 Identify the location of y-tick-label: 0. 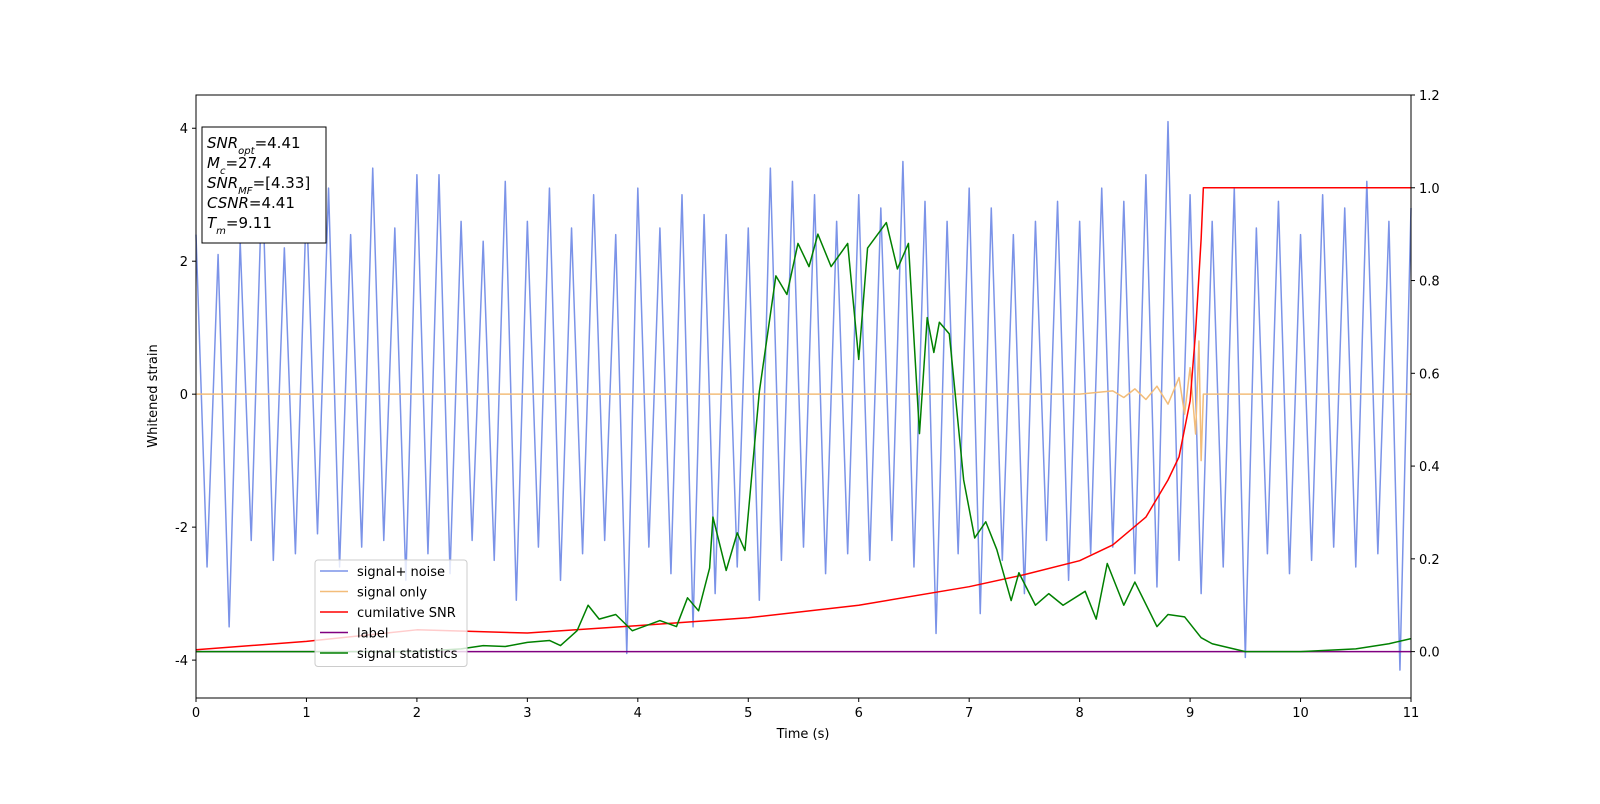
(184, 395).